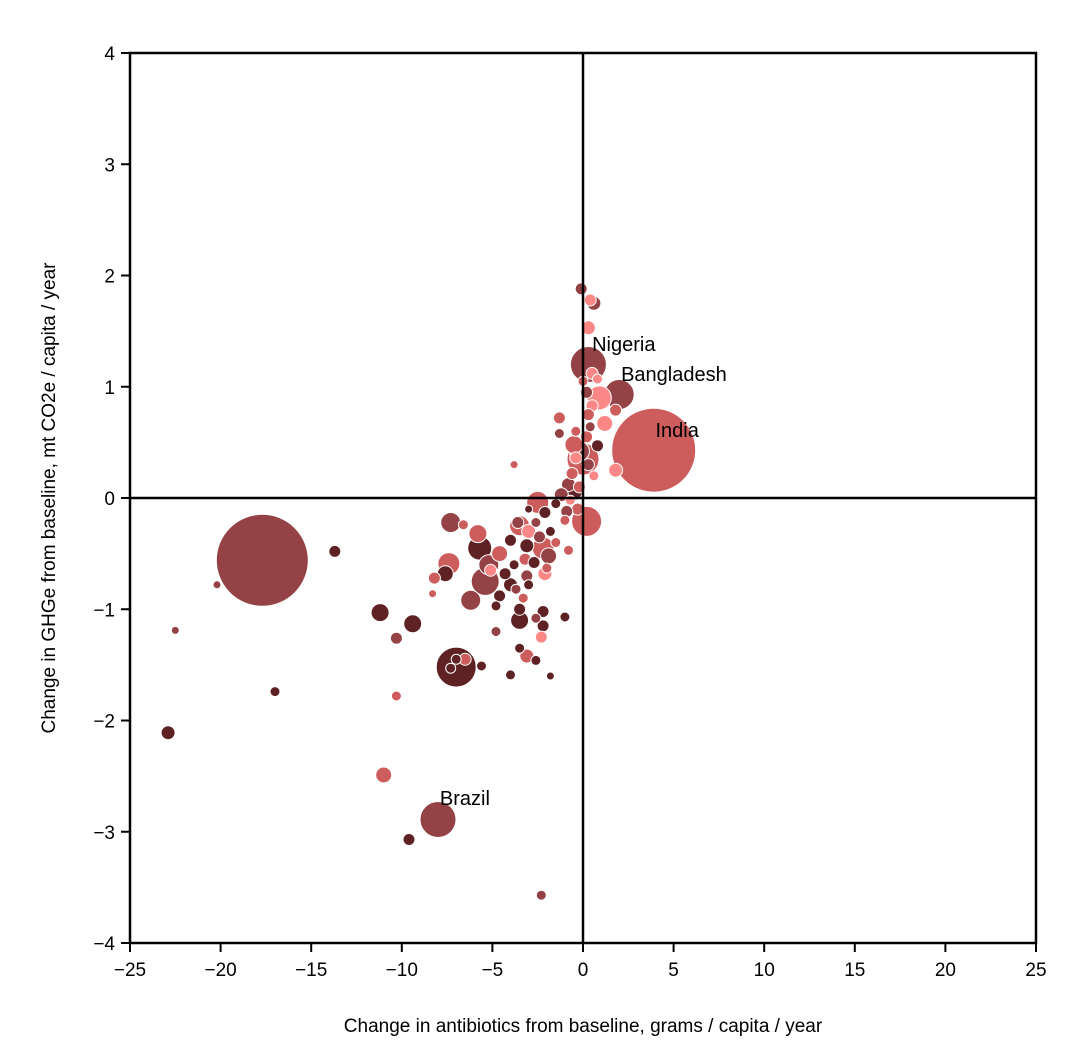  Describe the element at coordinates (1035, 970) in the screenshot. I see `x-tick-label: 25` at that location.